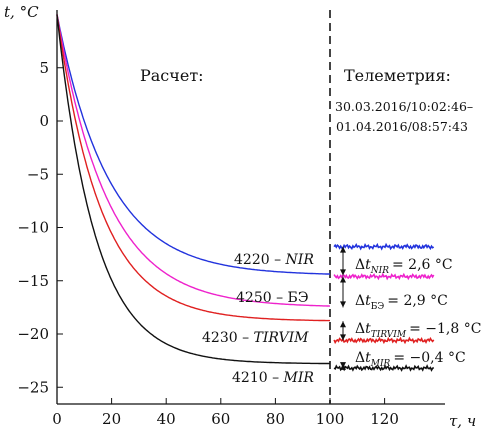 Image resolution: width=494 pixels, height=435 pixels. What do you see at coordinates (282, 338) in the screenshot?
I see `series-label-tirvim-unit: TIRVIM` at bounding box center [282, 338].